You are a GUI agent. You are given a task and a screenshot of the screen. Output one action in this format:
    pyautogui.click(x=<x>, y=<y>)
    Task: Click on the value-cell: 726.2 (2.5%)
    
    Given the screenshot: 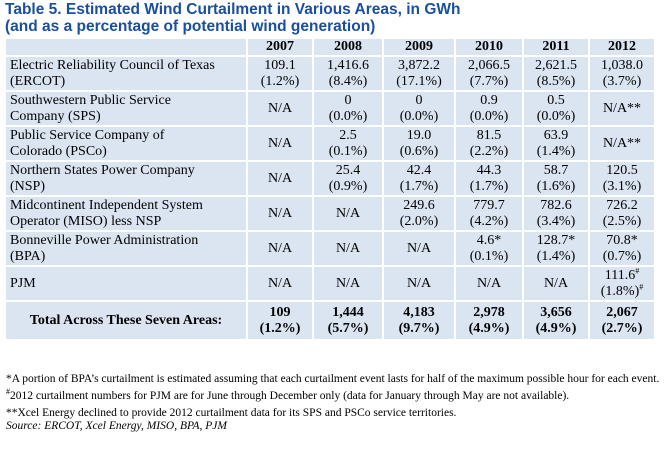 What is the action you would take?
    pyautogui.click(x=622, y=213)
    